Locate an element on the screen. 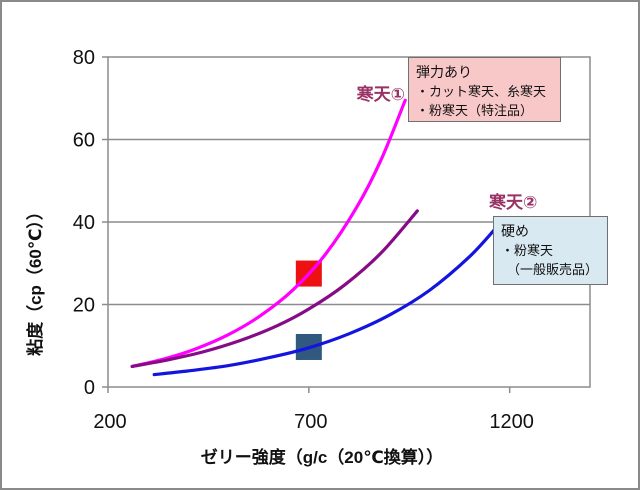  y-axis-title: 粘度（cp（60℃）） is located at coordinates (35, 279).